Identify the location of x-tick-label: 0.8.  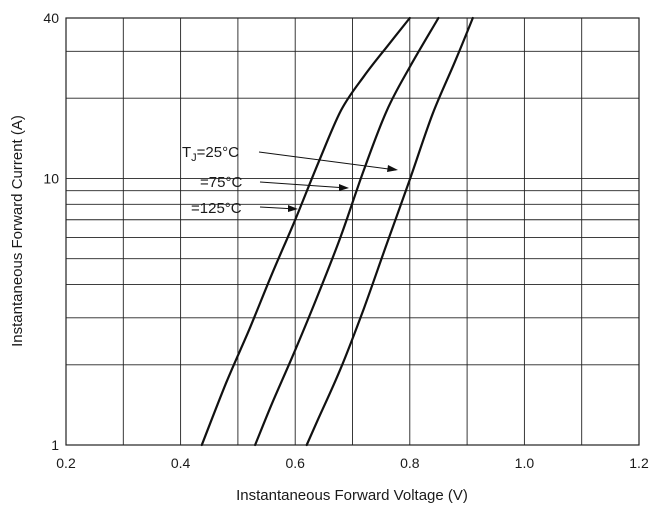
(410, 463).